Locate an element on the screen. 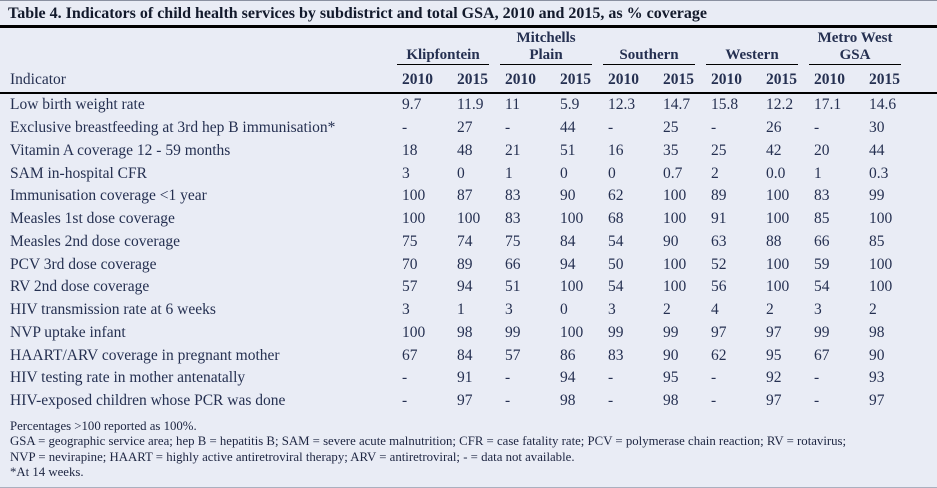 Image resolution: width=937 pixels, height=488 pixels. value-cell: 63 is located at coordinates (719, 241).